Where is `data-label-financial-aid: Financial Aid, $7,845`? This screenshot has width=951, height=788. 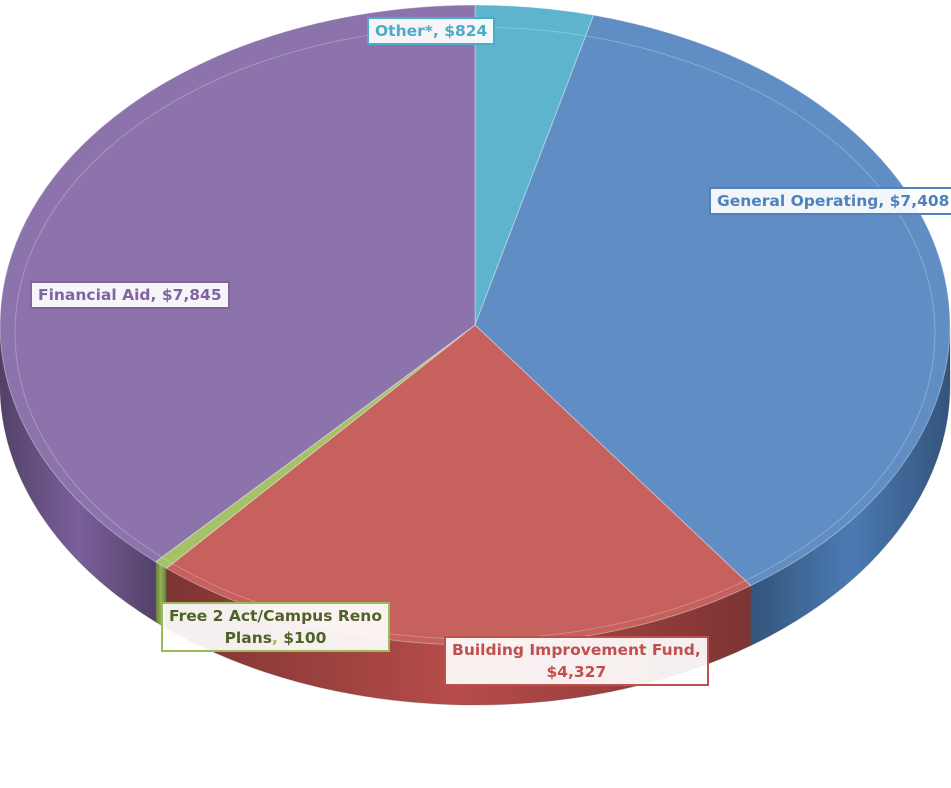 data-label-financial-aid: Financial Aid, $7,845 is located at coordinates (130, 295).